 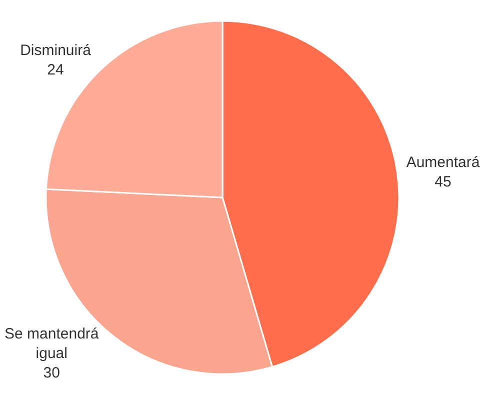 What do you see at coordinates (56, 50) in the screenshot?
I see `slice-label: Disminuirá` at bounding box center [56, 50].